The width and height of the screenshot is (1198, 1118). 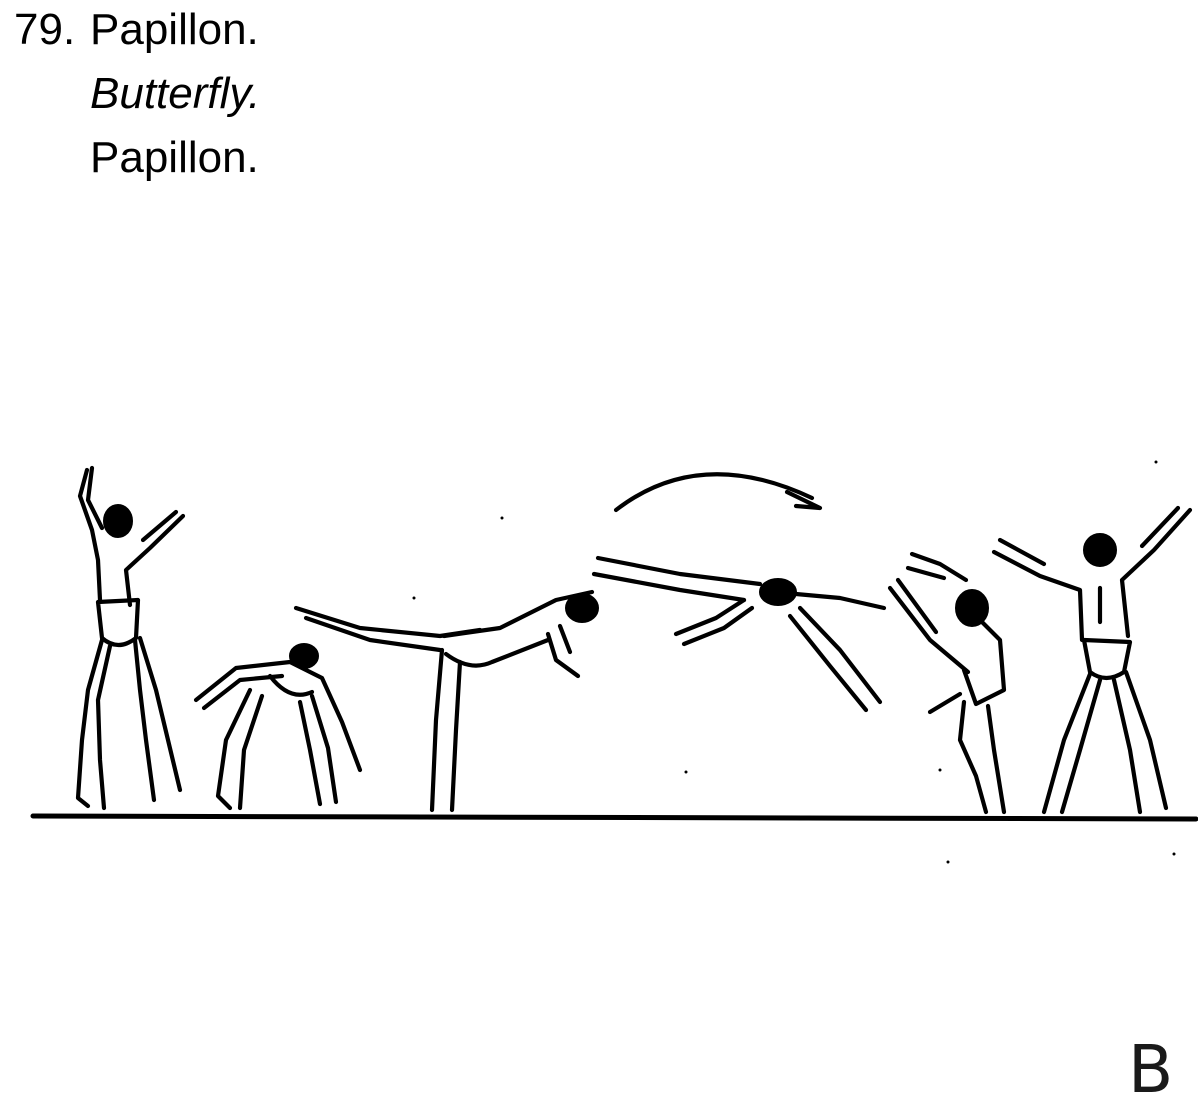 What do you see at coordinates (251, 752) in the screenshot?
I see `leg-back-inner` at bounding box center [251, 752].